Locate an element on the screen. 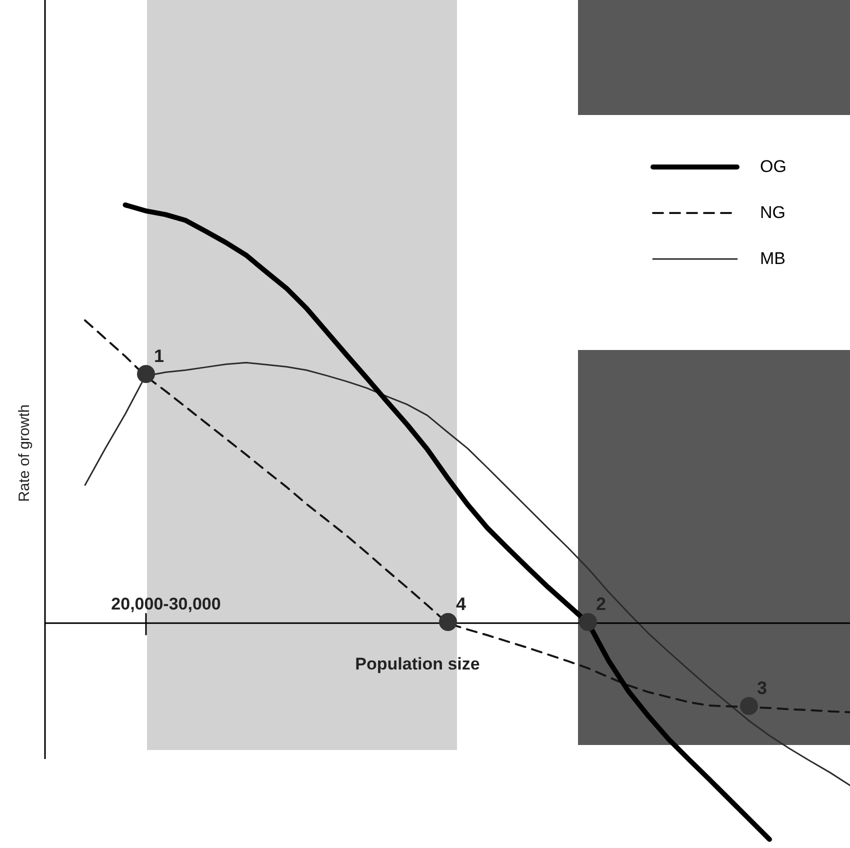 Image resolution: width=850 pixels, height=848 pixels. annotation: 1 is located at coordinates (159, 356).